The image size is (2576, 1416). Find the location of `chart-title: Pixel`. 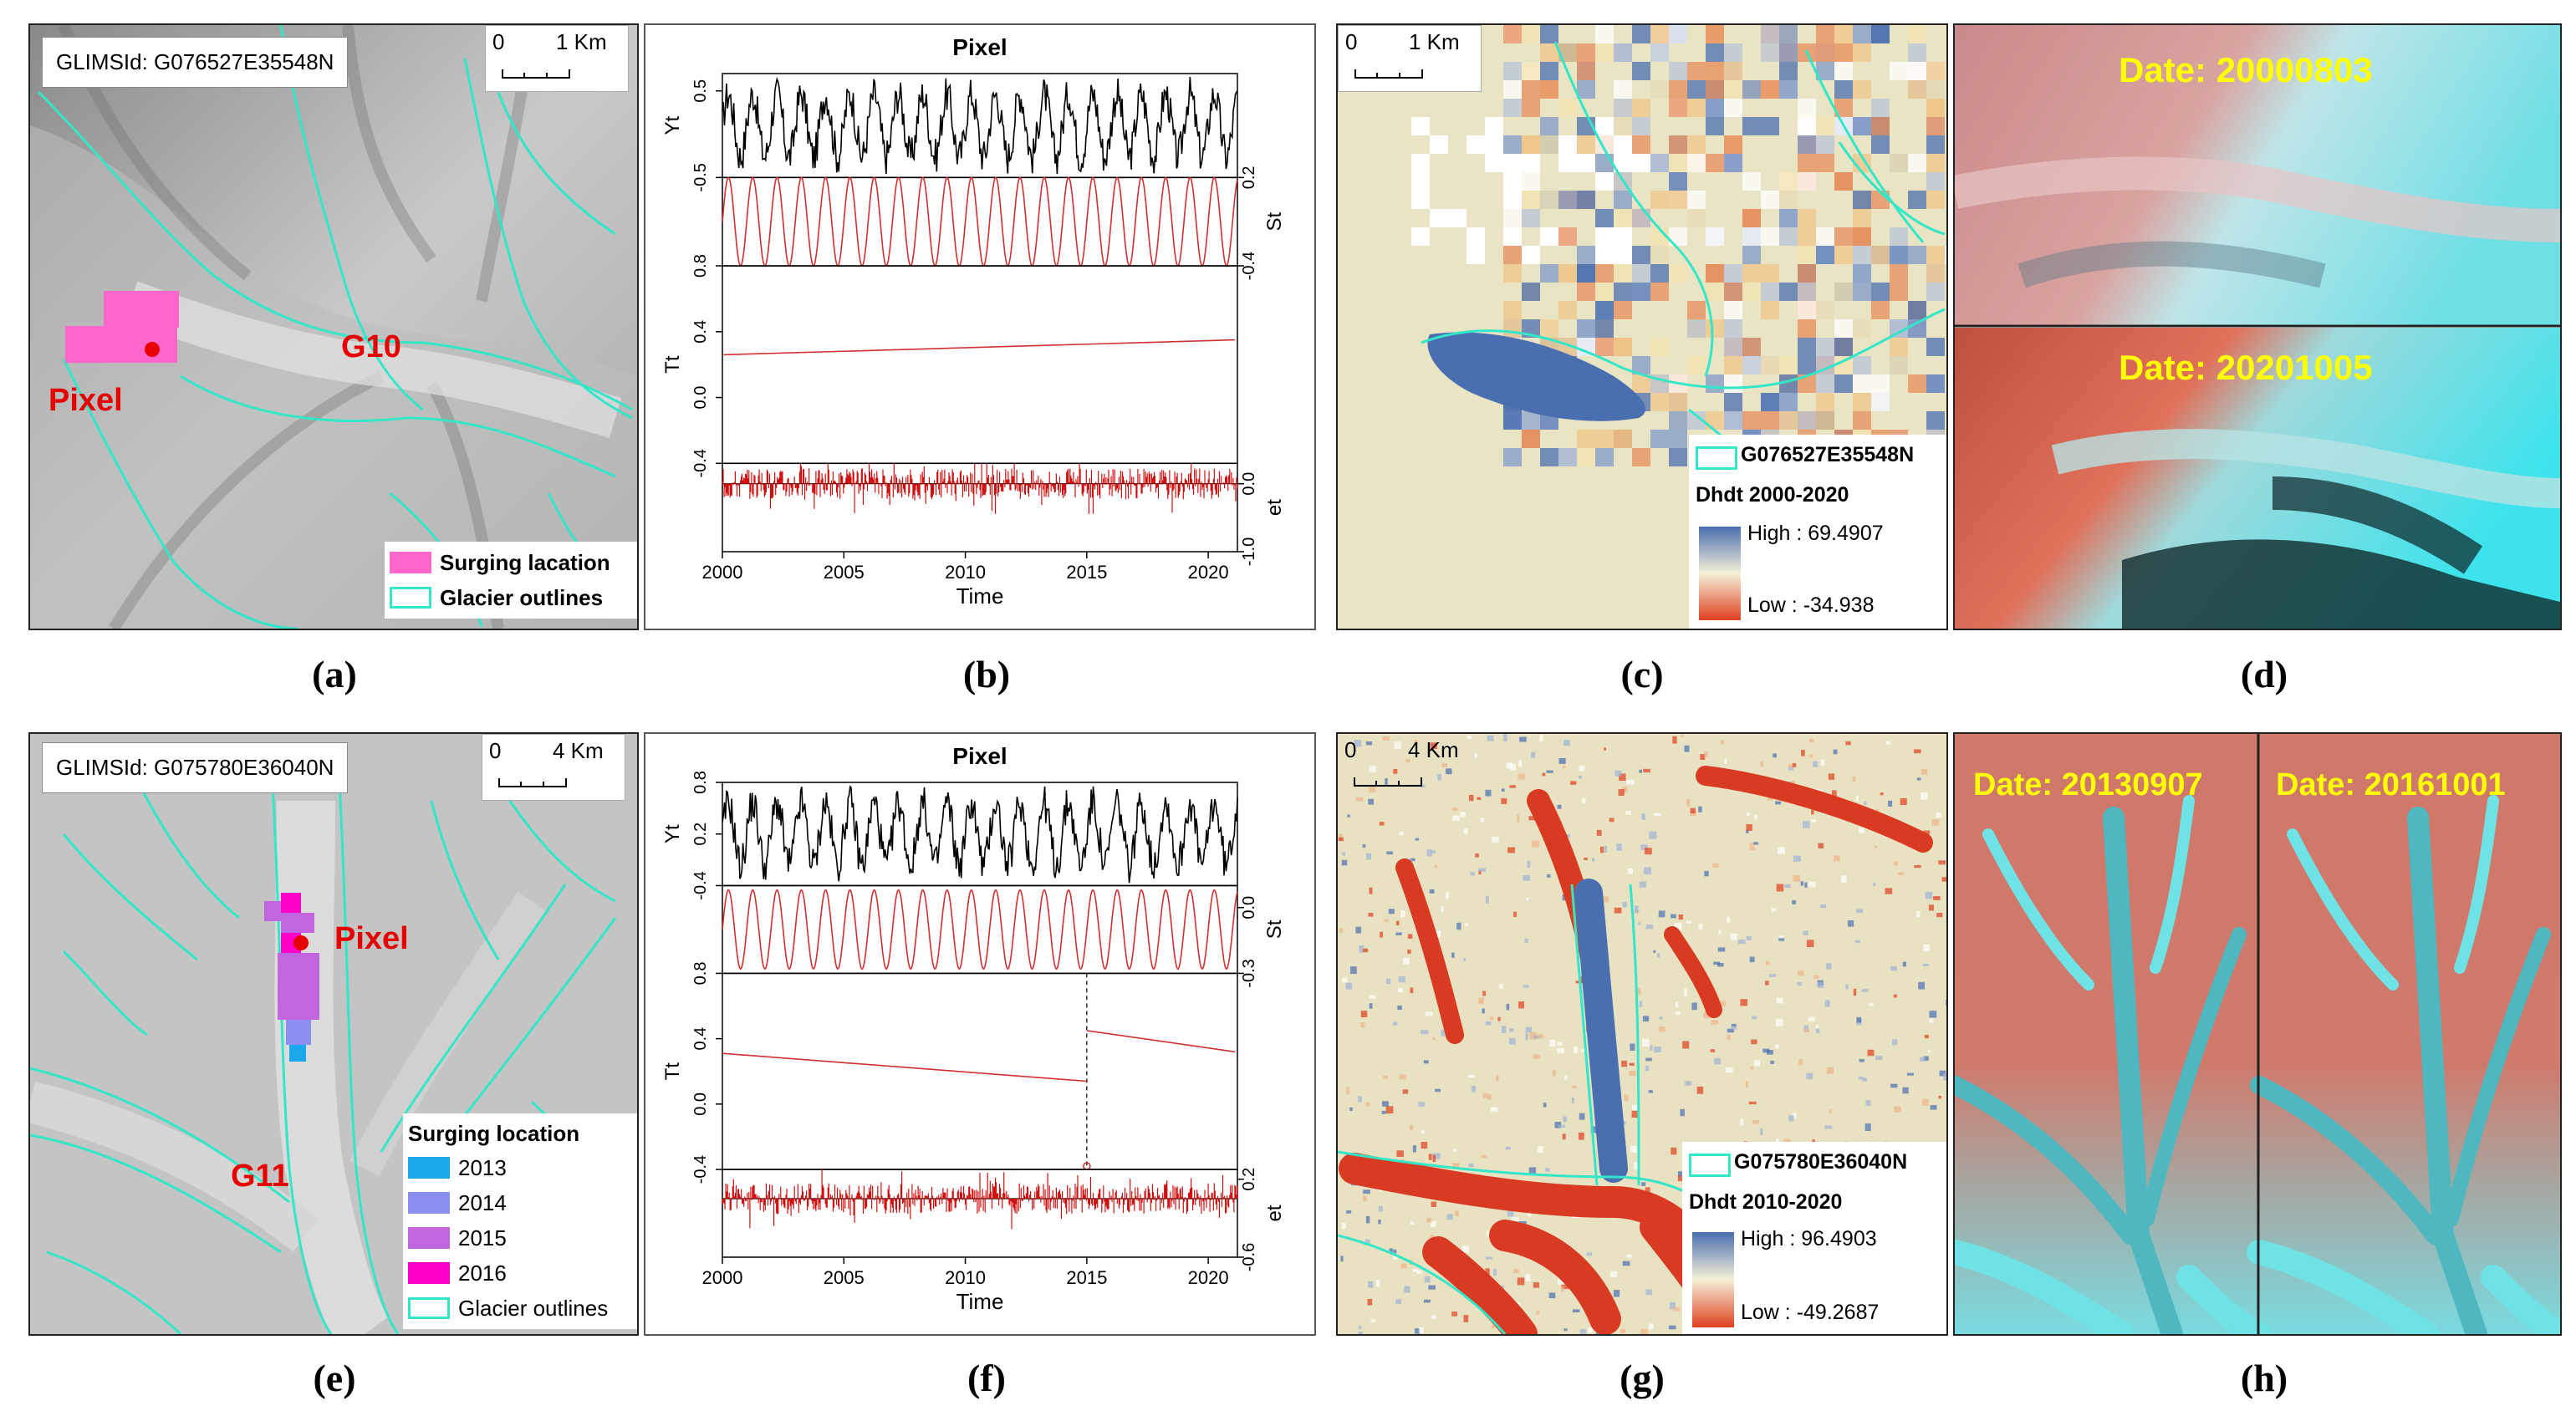

chart-title: Pixel is located at coordinates (979, 47).